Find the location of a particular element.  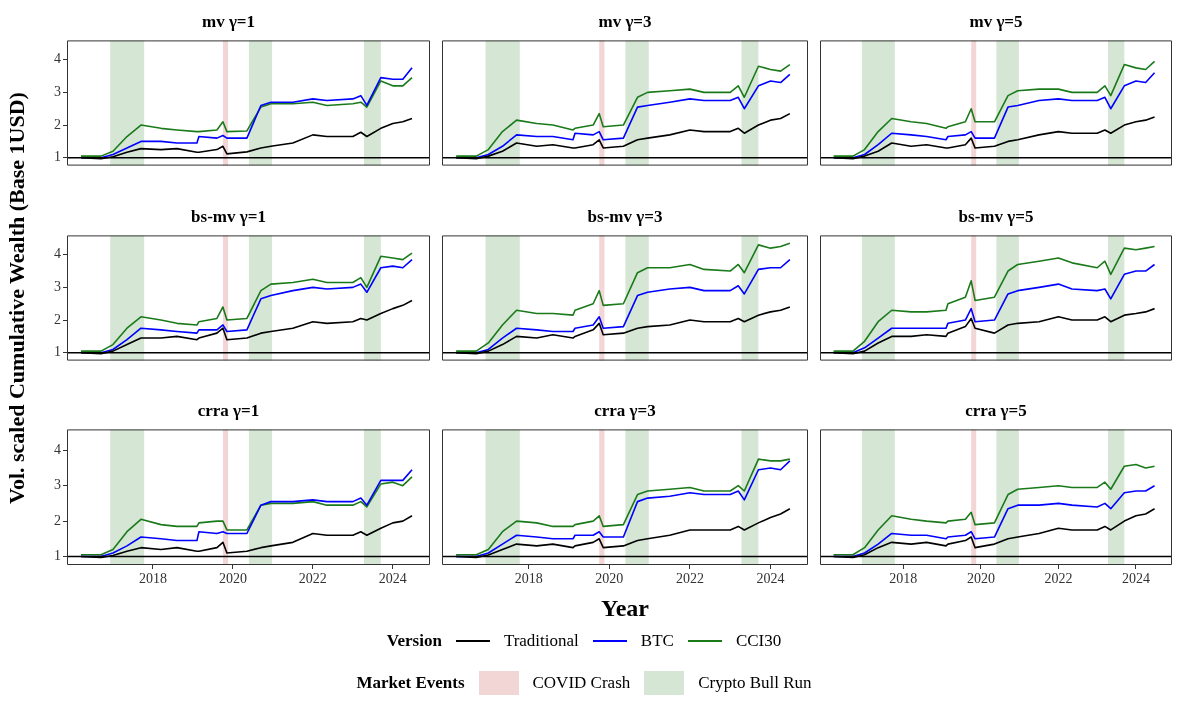

chart-title: crra γ=1 is located at coordinates (228, 410).